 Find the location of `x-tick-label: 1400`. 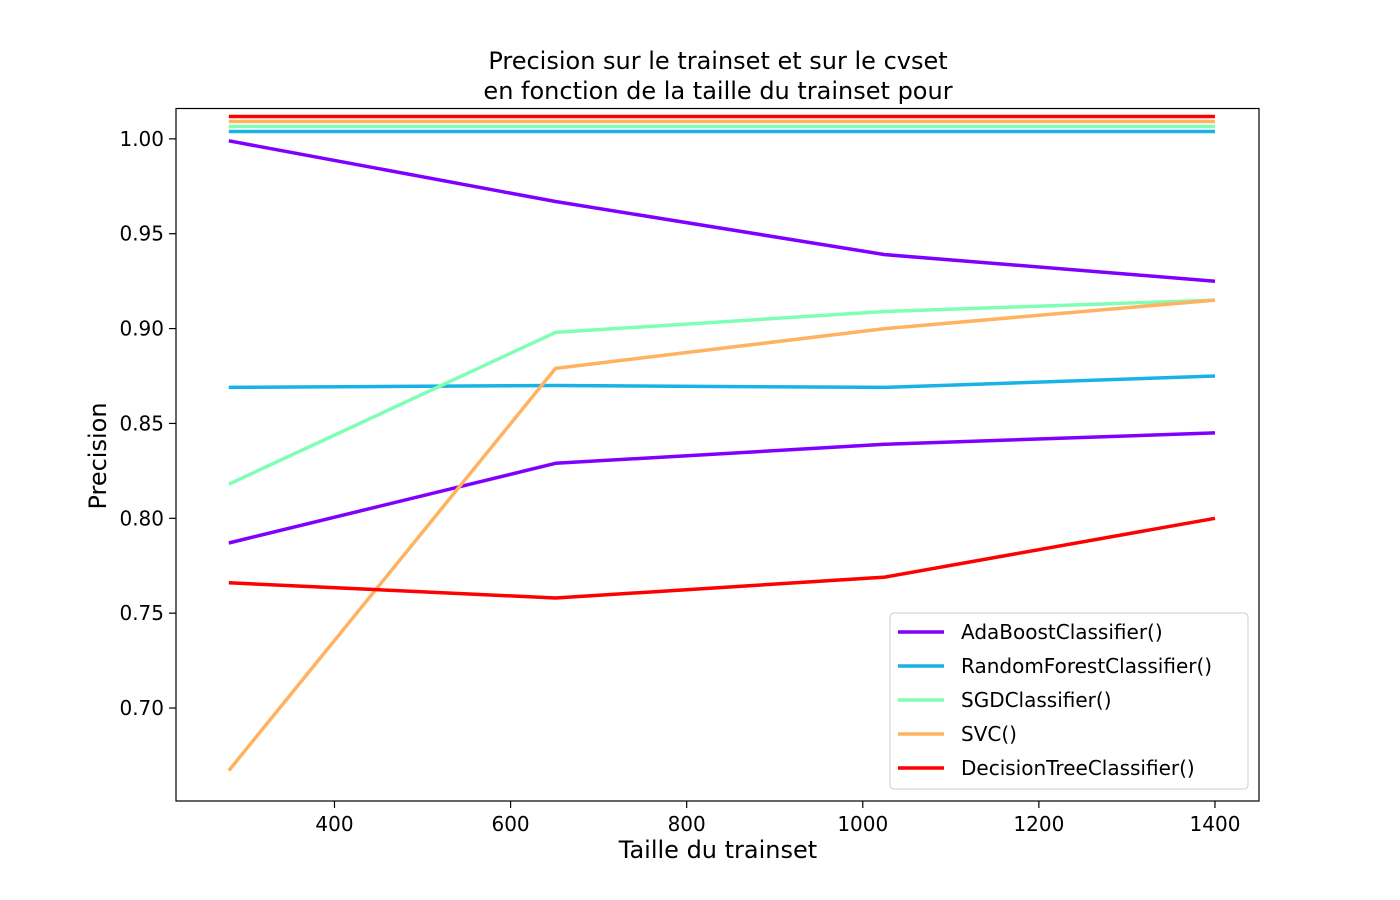

x-tick-label: 1400 is located at coordinates (1215, 824).